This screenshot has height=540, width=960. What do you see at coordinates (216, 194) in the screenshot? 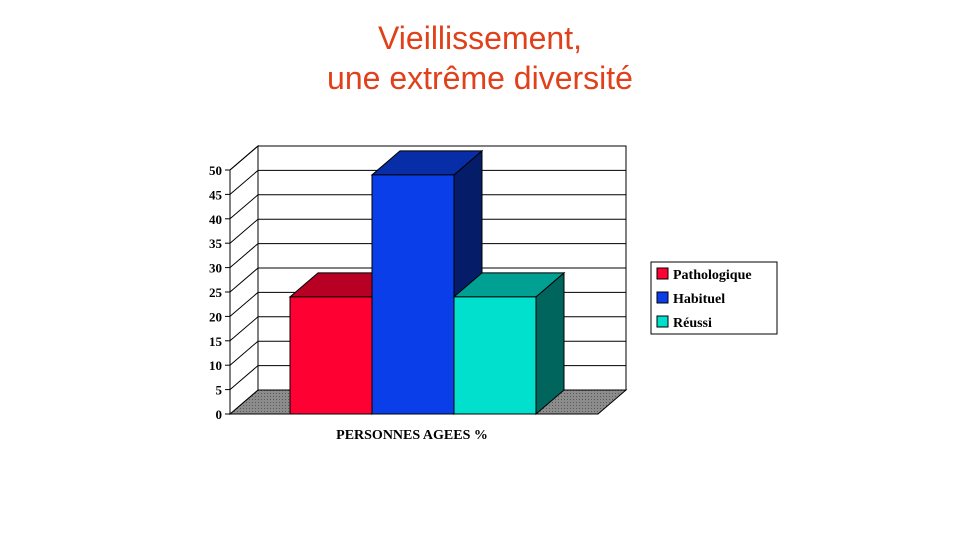
I see `y-tick-label: 45` at bounding box center [216, 194].